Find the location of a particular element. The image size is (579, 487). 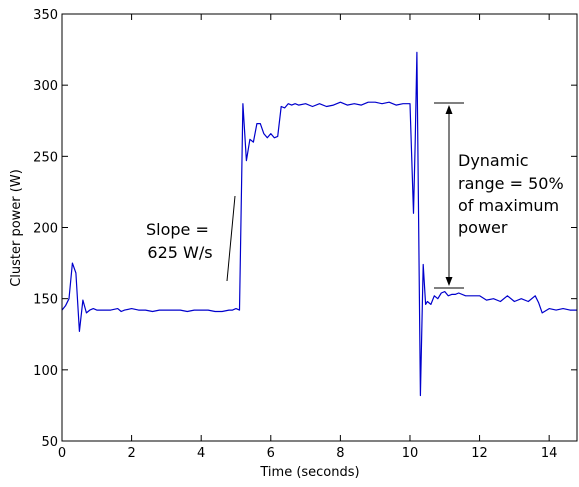

x-tick-label: 4 is located at coordinates (201, 453).